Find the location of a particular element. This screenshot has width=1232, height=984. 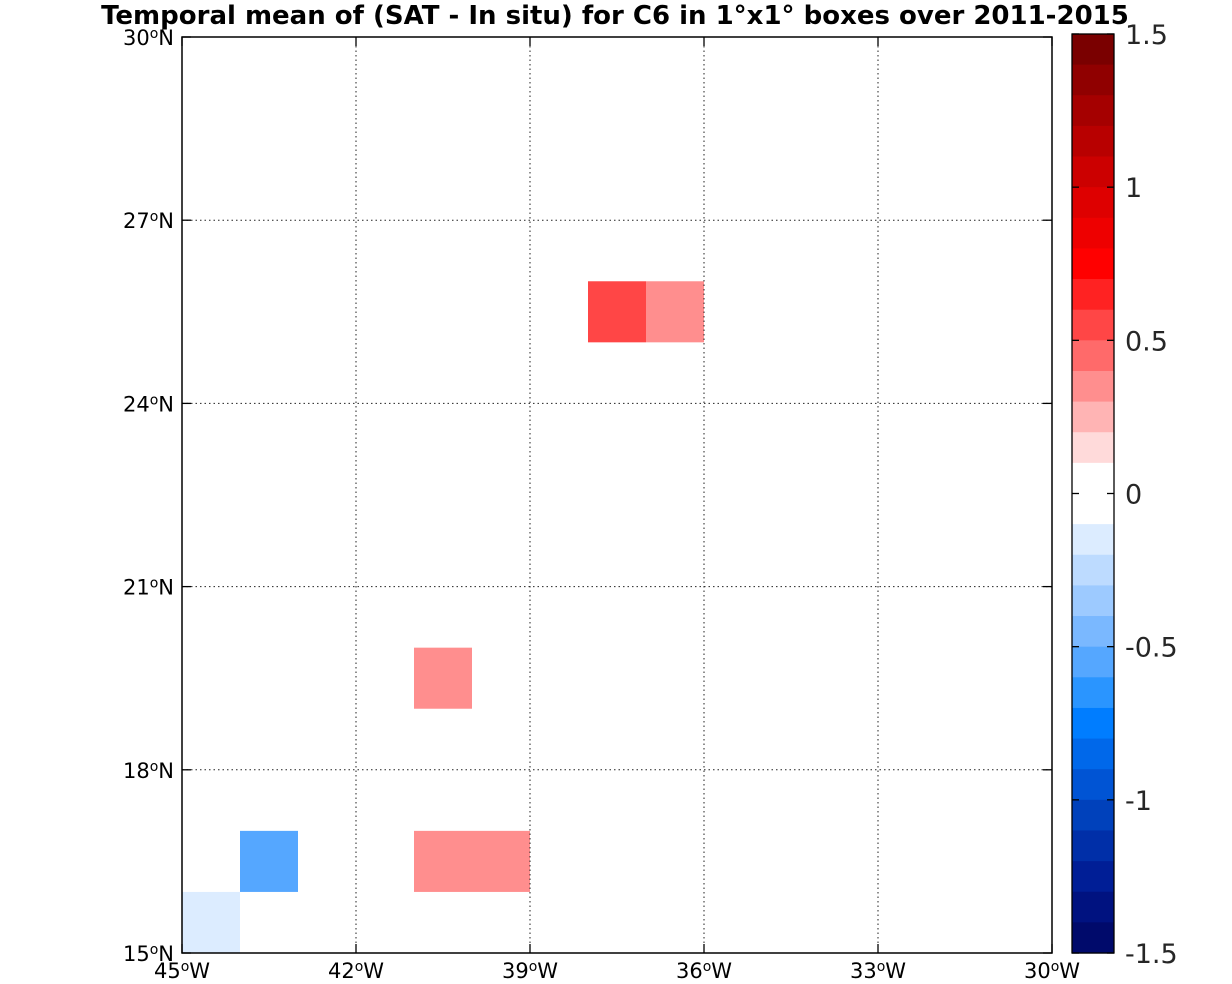

colorbar-tick-label: 1 is located at coordinates (1133, 188).